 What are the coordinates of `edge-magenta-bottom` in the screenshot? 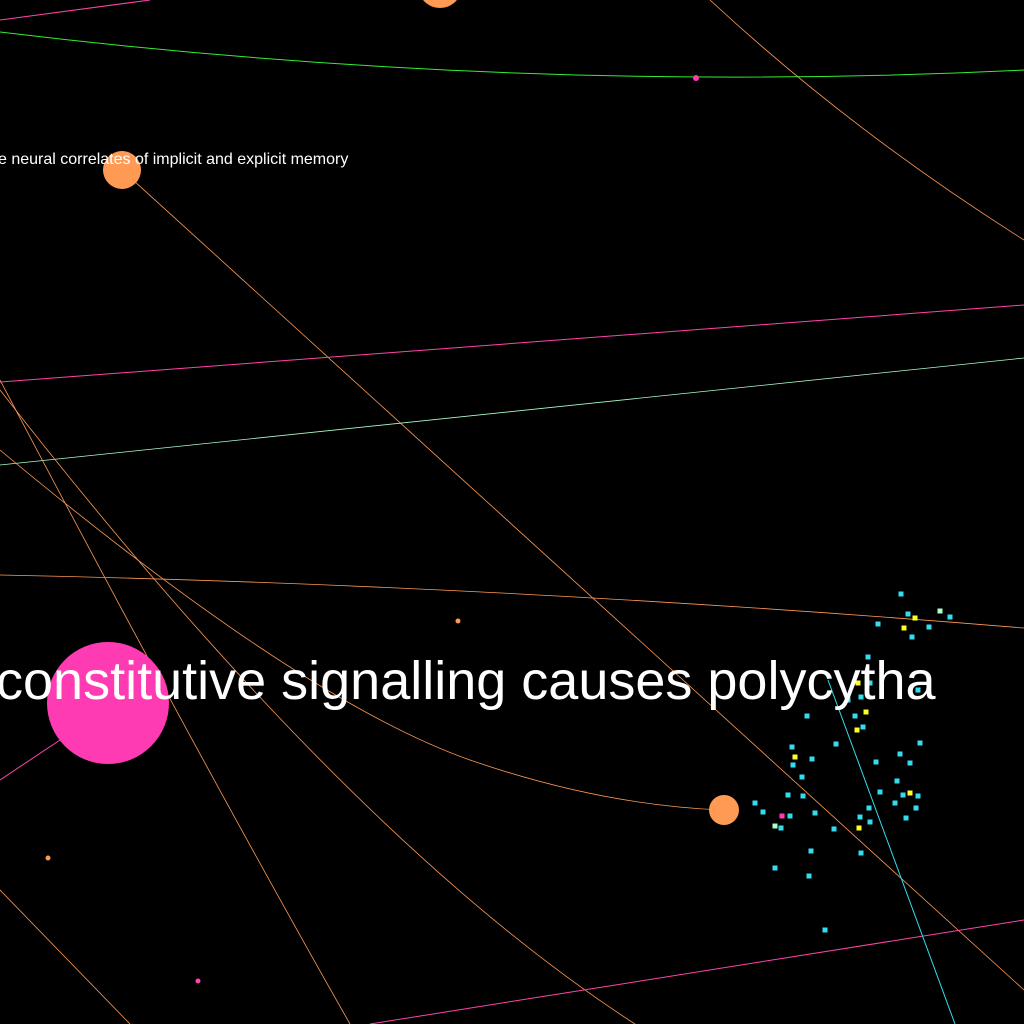 It's located at (696, 971).